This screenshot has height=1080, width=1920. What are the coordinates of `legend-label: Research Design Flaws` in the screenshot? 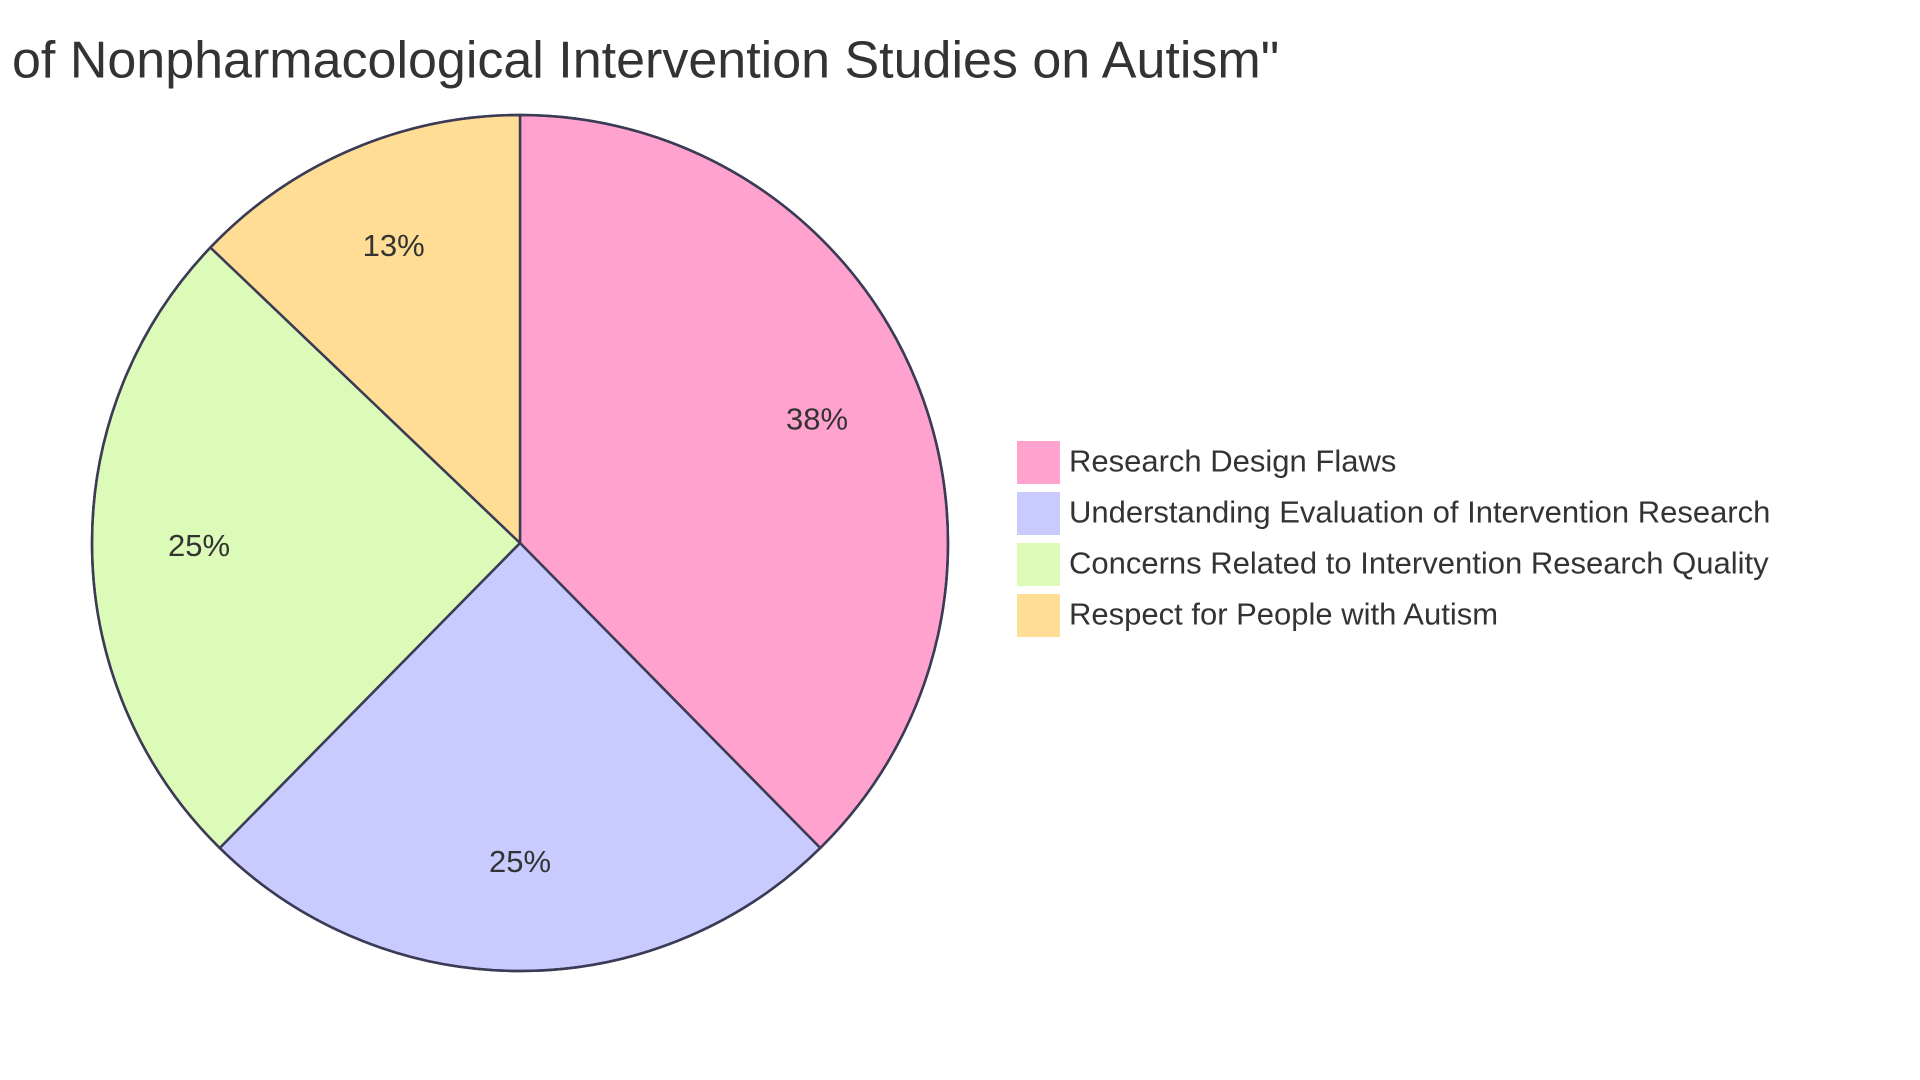 It's located at (1232, 461).